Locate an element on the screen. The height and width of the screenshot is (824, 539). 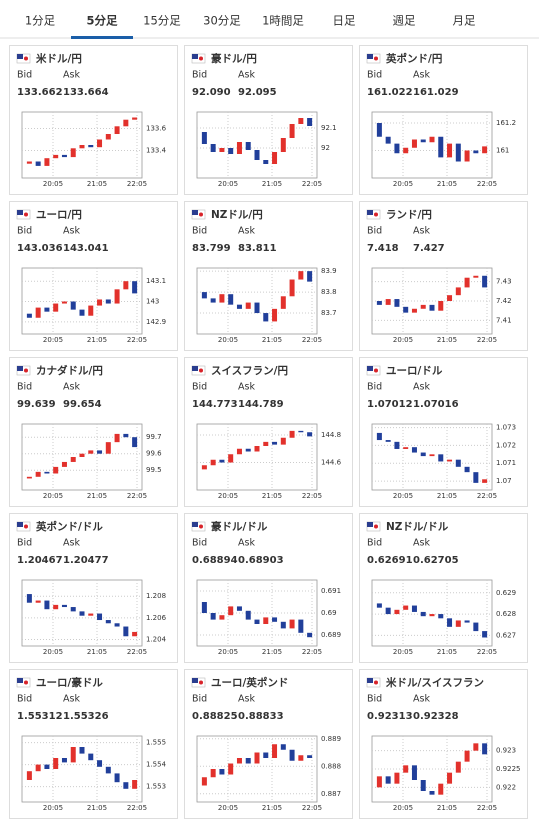
ask-value: 92.095 is located at coordinates (257, 92).